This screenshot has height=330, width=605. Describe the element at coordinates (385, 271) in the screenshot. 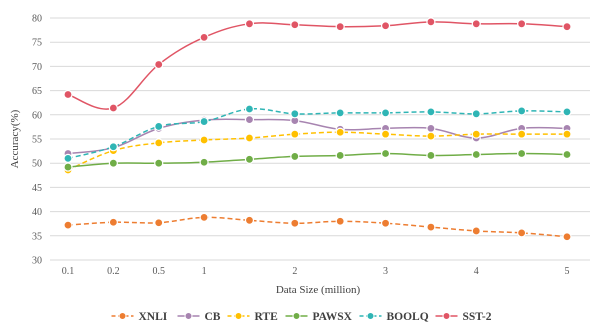

I see `x-tick-label: 3` at that location.